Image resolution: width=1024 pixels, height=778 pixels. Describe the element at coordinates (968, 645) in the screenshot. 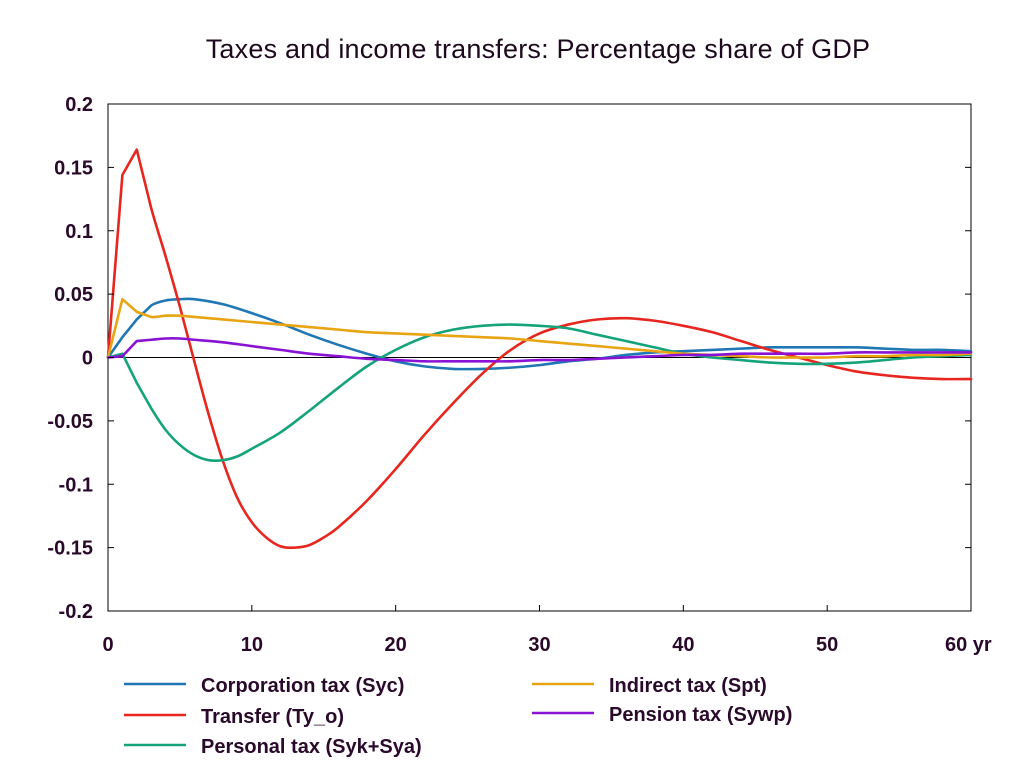

I see `x-tick-label: 60 yr` at that location.